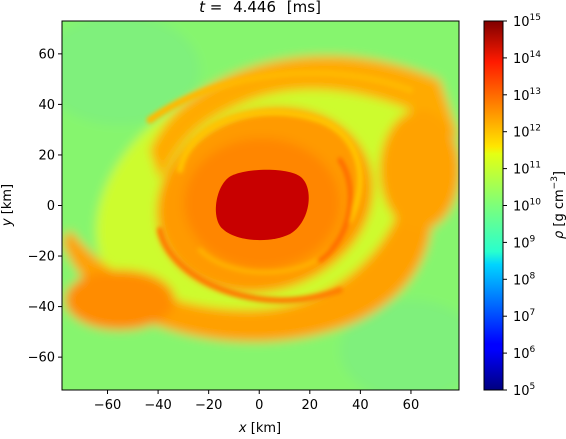 The width and height of the screenshot is (566, 439). I want to click on colorbar-tick-label: 10¹⁰, so click(527, 206).